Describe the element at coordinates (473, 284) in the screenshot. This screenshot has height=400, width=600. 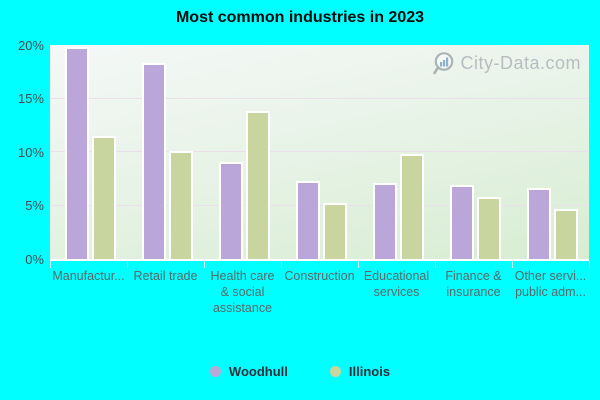
I see `x-axis-label: Finance & insurance` at that location.